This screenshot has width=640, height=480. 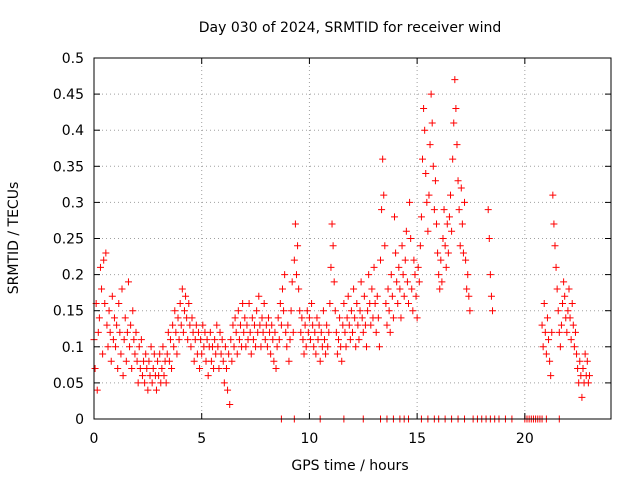 What do you see at coordinates (68, 167) in the screenshot?
I see `y-tick-label: 0.35` at bounding box center [68, 167].